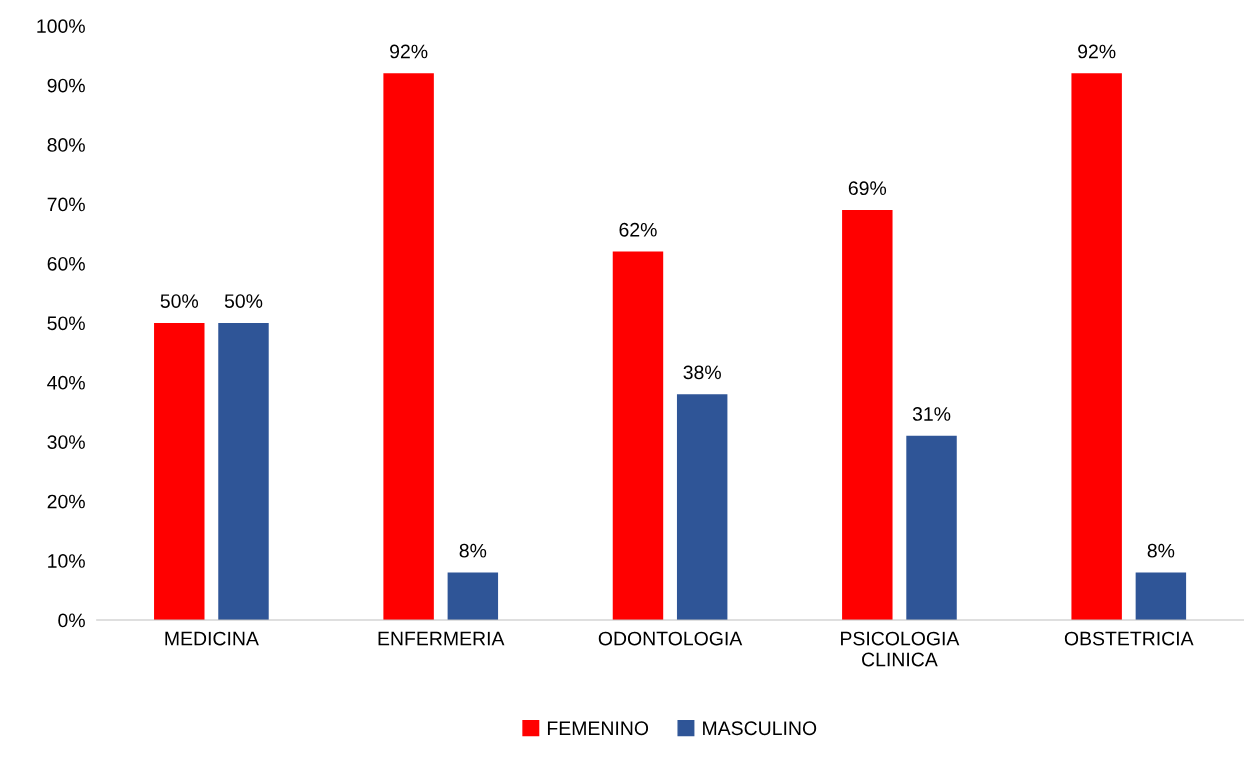 This screenshot has width=1256, height=758. What do you see at coordinates (598, 728) in the screenshot?
I see `legend-label: FEMENINO` at bounding box center [598, 728].